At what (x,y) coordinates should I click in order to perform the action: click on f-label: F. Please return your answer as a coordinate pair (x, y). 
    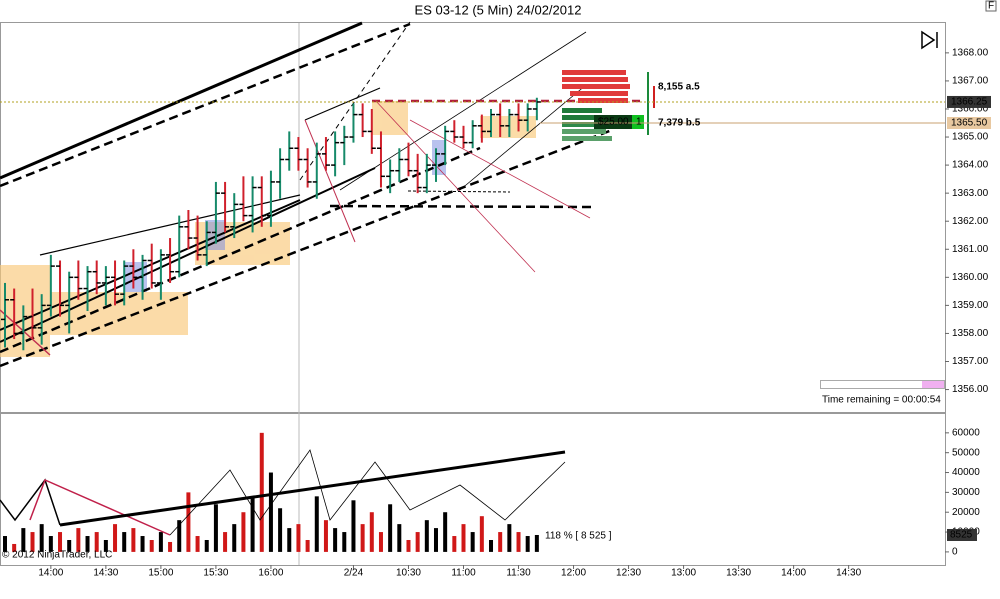
    Looking at the image, I should click on (991, 6).